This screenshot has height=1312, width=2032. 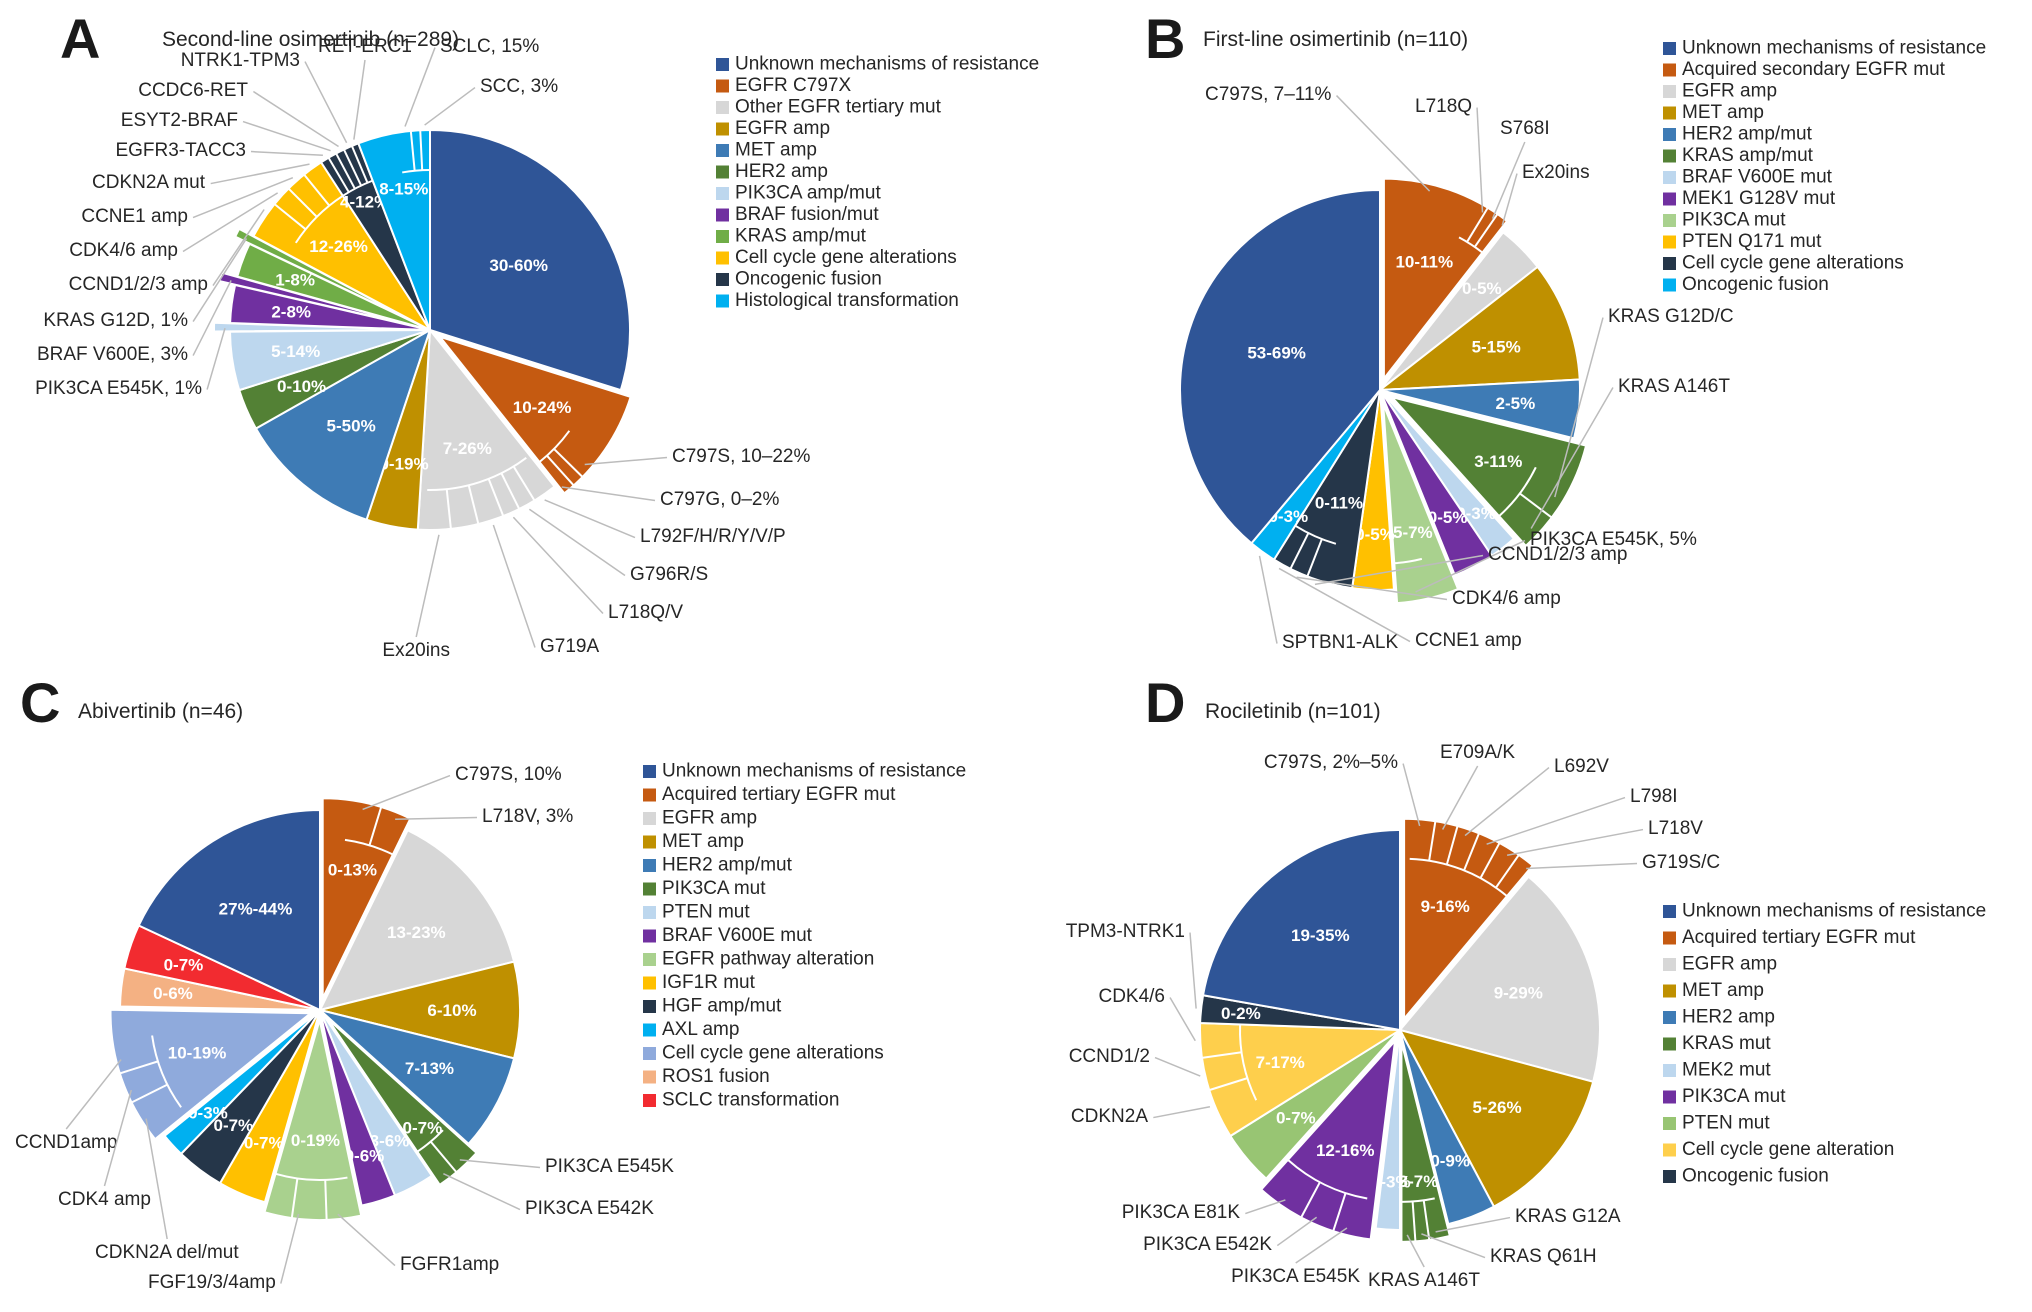 What do you see at coordinates (1669, 938) in the screenshot?
I see `legend-swatch-acquired-tertiary-egfr-mut` at bounding box center [1669, 938].